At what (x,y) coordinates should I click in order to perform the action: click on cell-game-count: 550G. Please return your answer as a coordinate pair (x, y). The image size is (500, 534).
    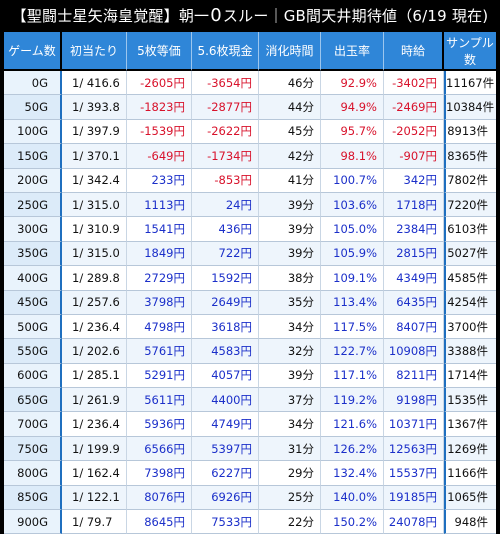
    Looking at the image, I should click on (33, 351).